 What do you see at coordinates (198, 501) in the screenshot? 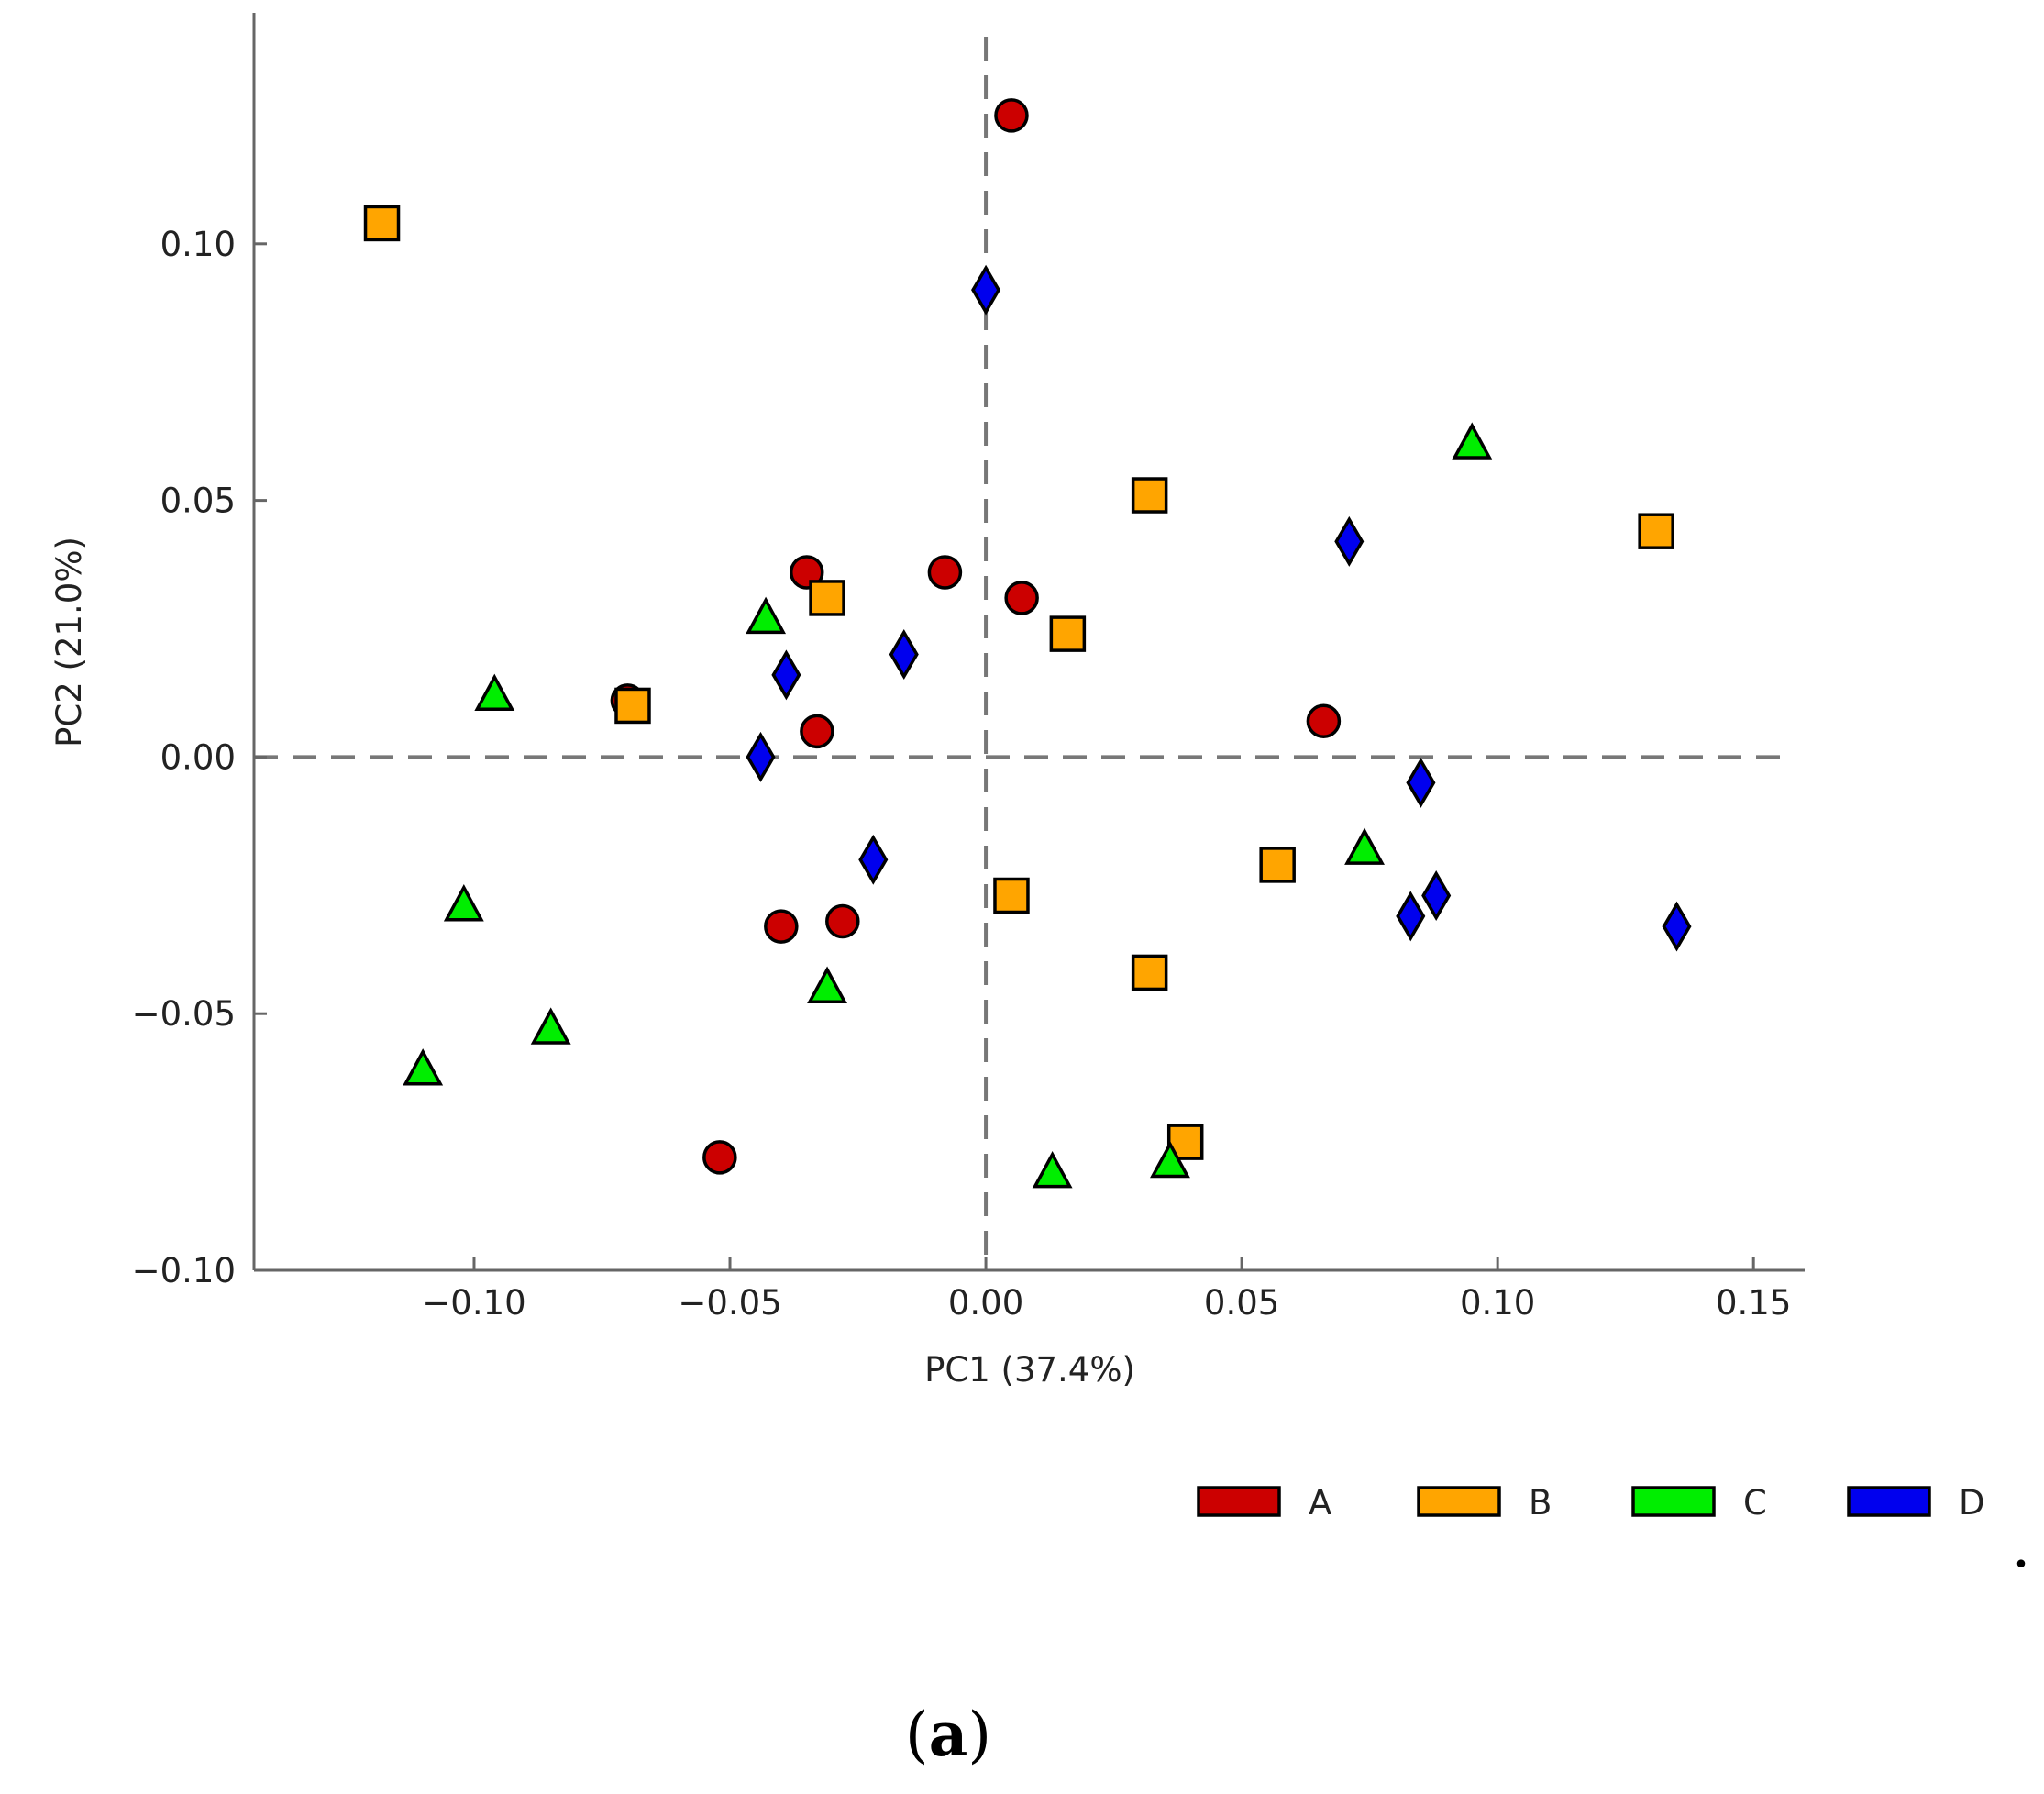
I see `y-tick-label: 0.05` at bounding box center [198, 501].